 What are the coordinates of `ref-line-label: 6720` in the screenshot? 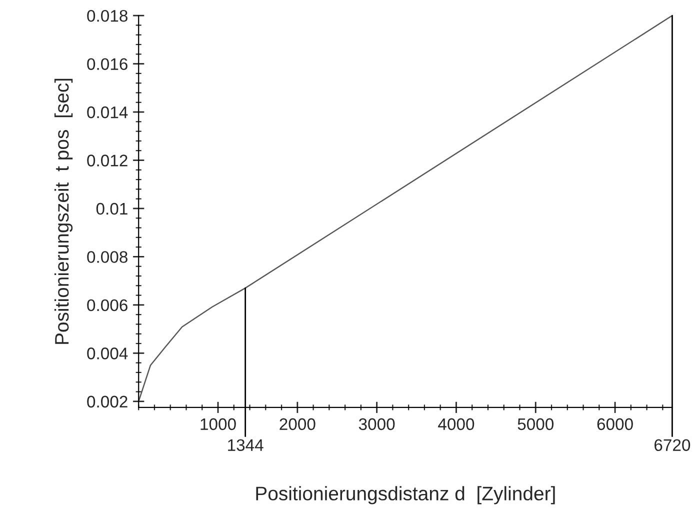 It's located at (672, 445).